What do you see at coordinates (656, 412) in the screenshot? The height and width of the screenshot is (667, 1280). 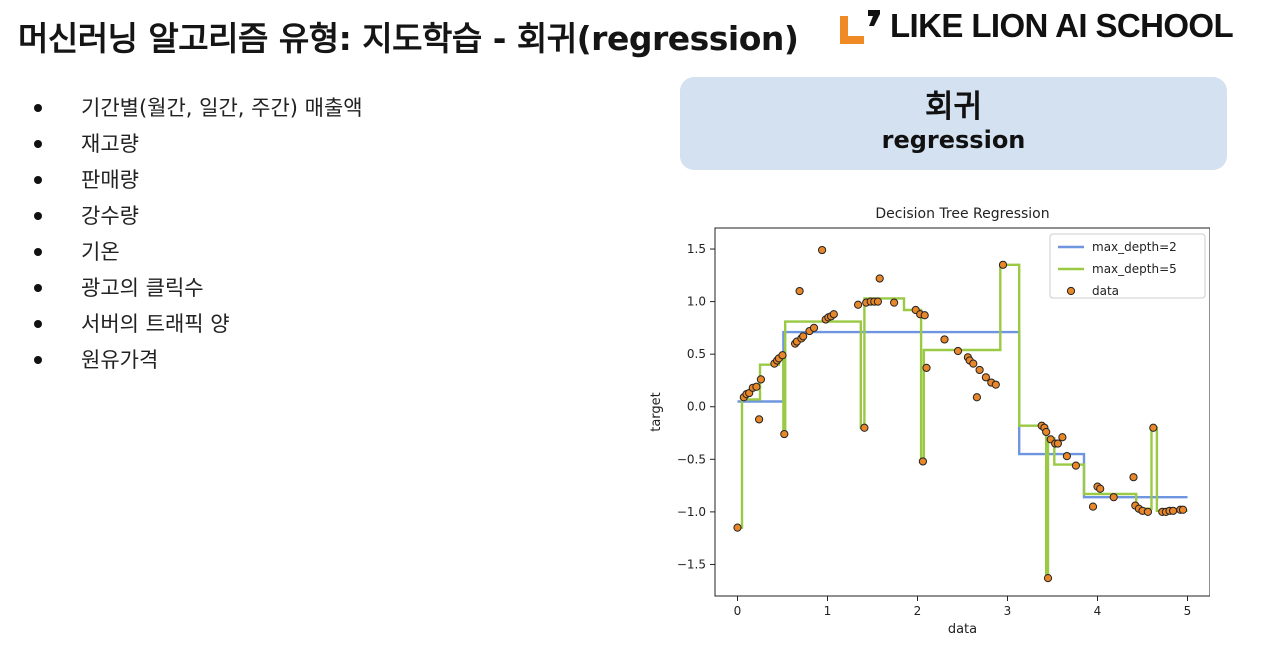 I see `y-axis-label: target` at bounding box center [656, 412].